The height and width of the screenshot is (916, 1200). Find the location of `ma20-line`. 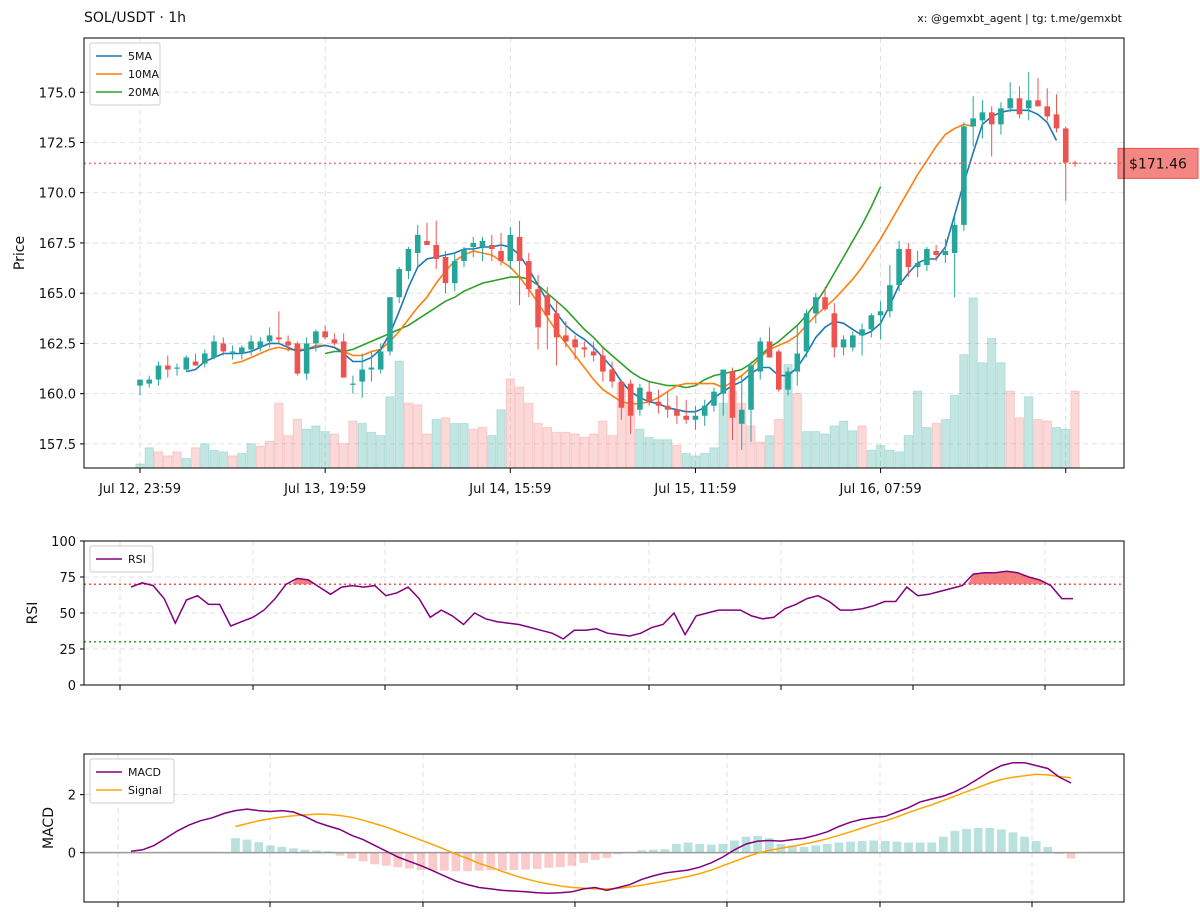

ma20-line is located at coordinates (603, 287).